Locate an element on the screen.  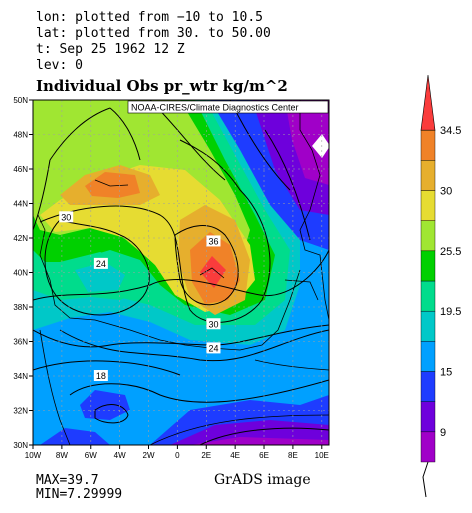
x-tick-label: 2W is located at coordinates (149, 455).